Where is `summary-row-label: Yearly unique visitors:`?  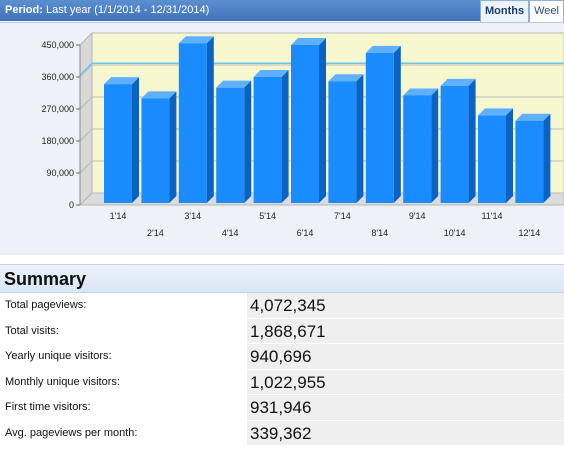
summary-row-label: Yearly unique visitors: is located at coordinates (123, 356).